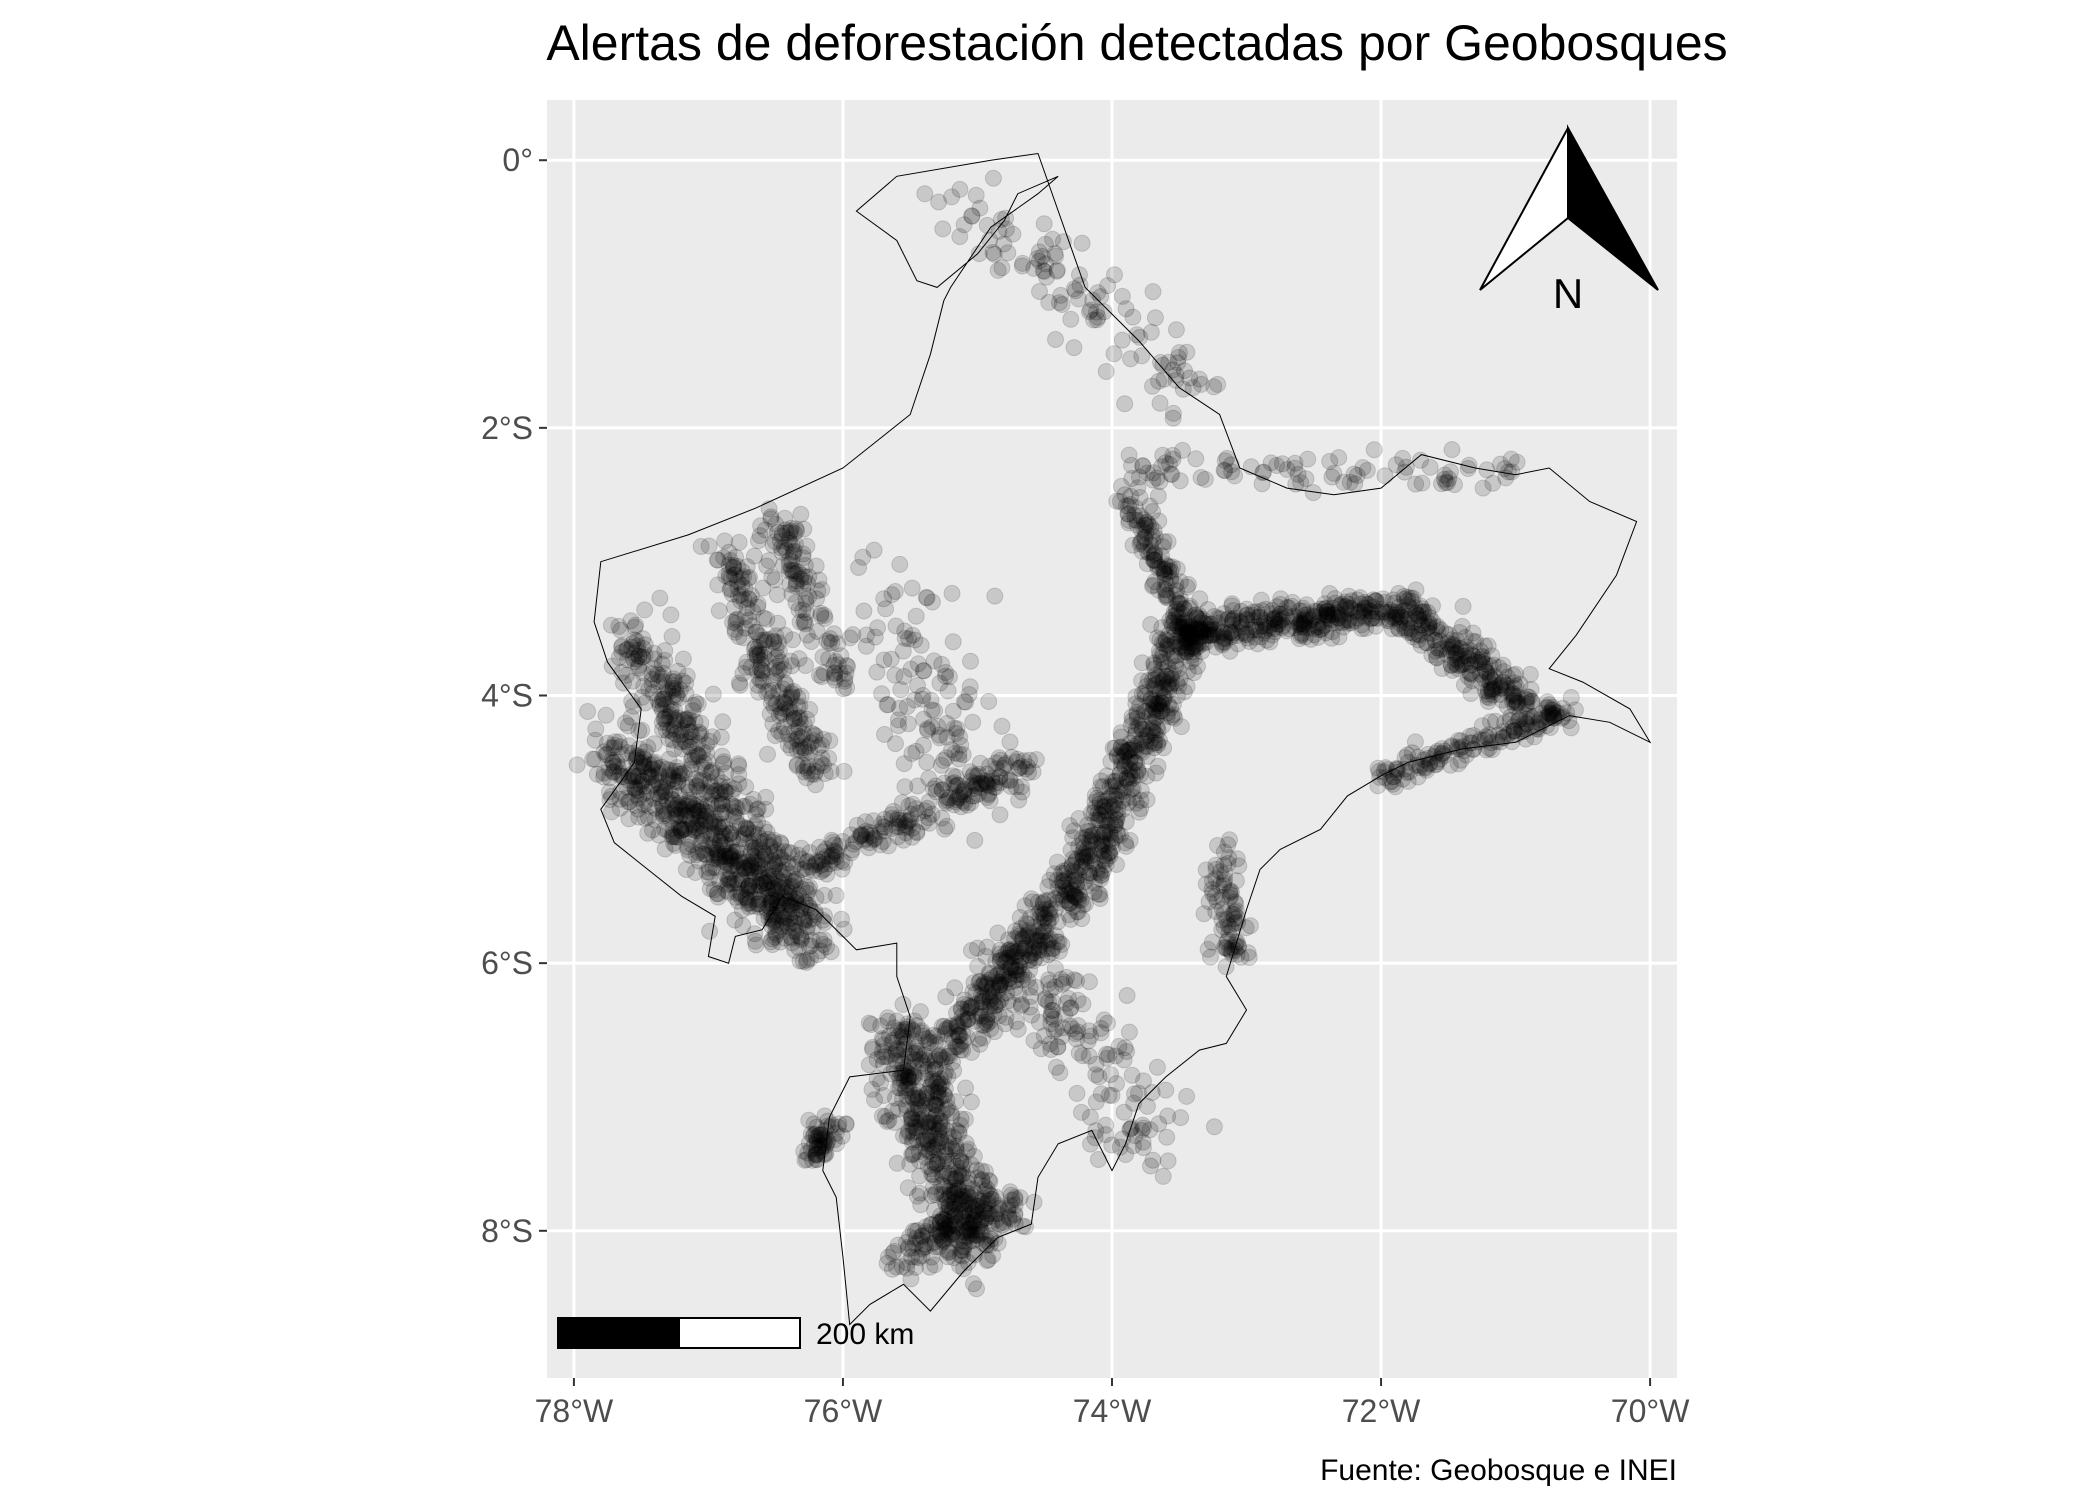 The height and width of the screenshot is (1500, 2100). Describe the element at coordinates (517, 160) in the screenshot. I see `y-tick-label: 0°` at that location.